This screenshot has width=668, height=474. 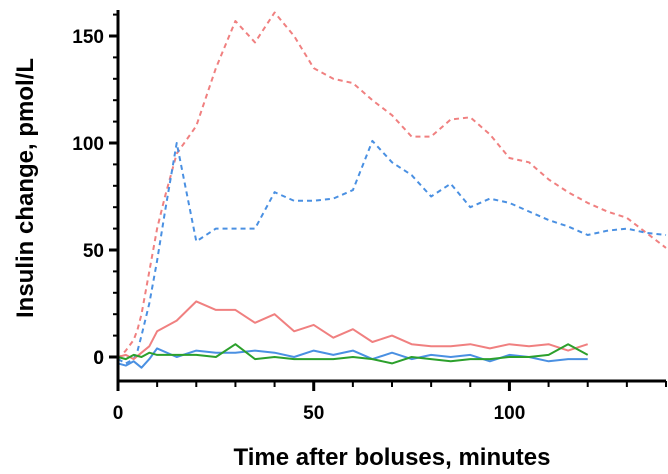 What do you see at coordinates (88, 37) in the screenshot?
I see `y-tick-label: 150` at bounding box center [88, 37].